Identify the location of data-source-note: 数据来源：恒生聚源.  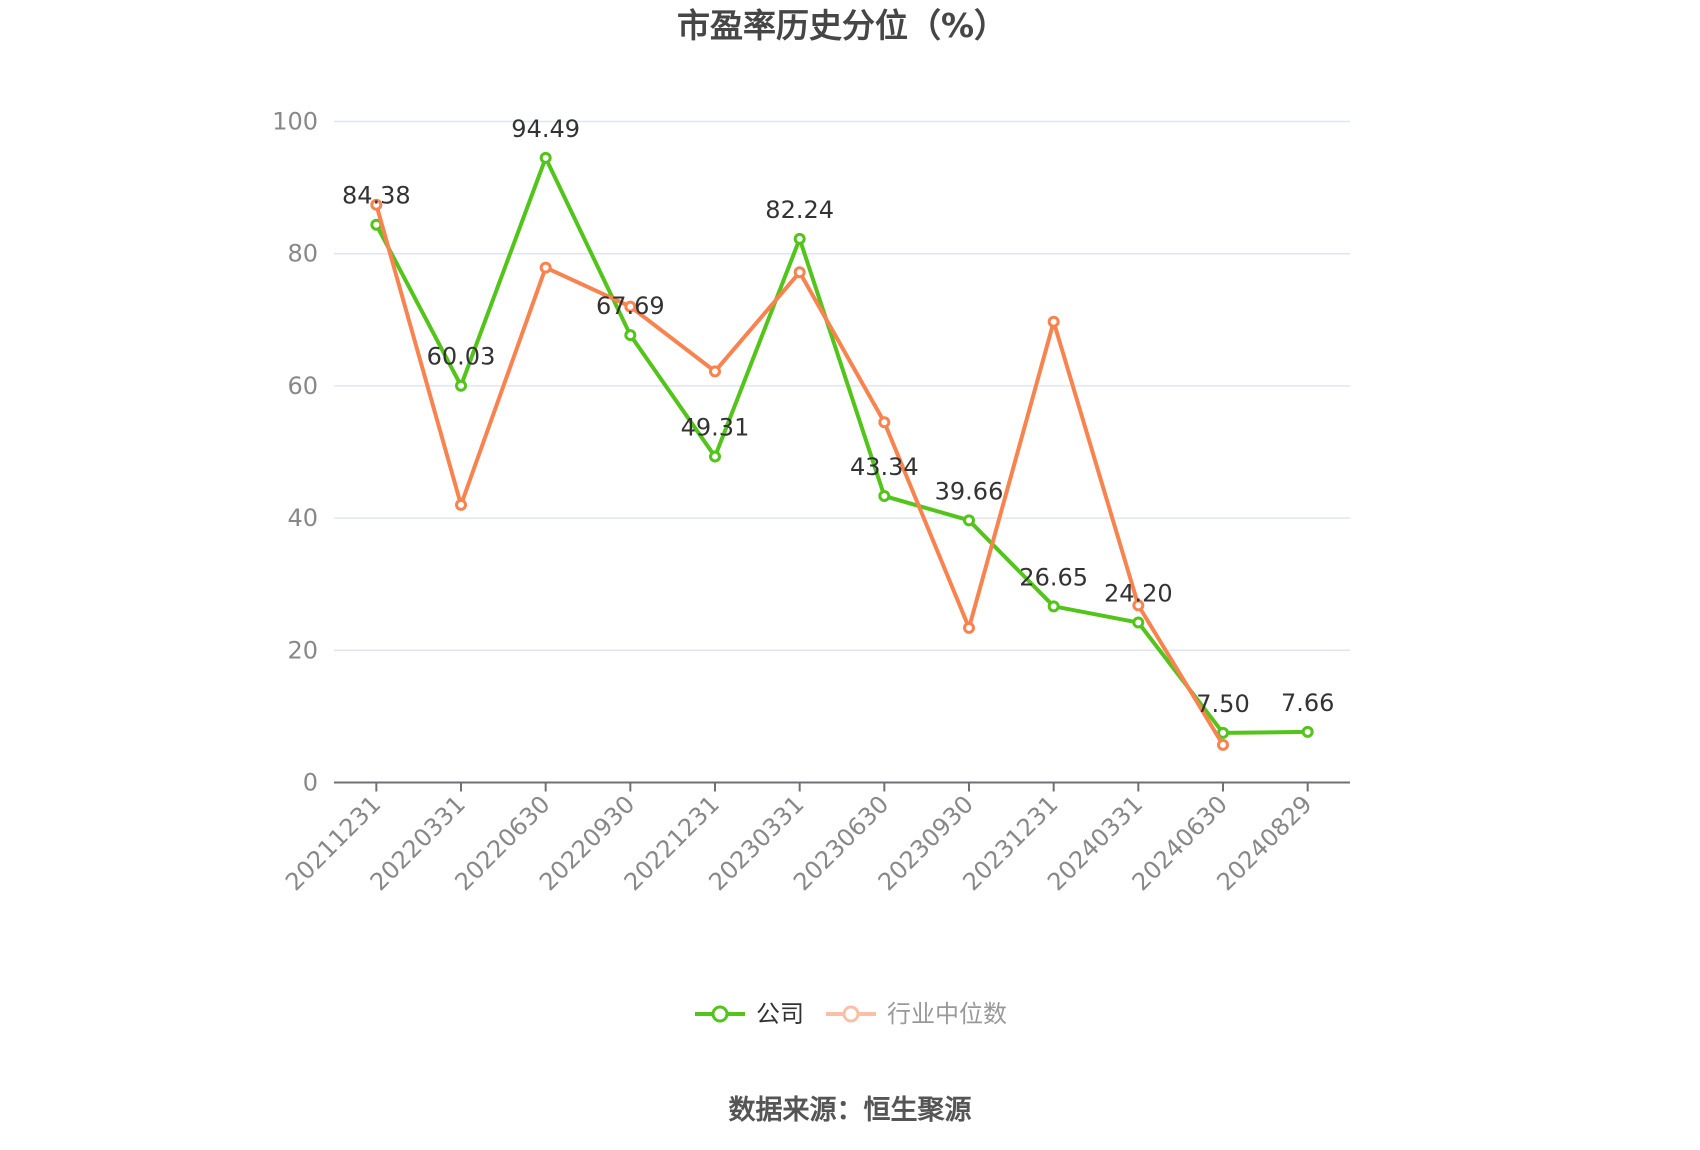
(850, 1110).